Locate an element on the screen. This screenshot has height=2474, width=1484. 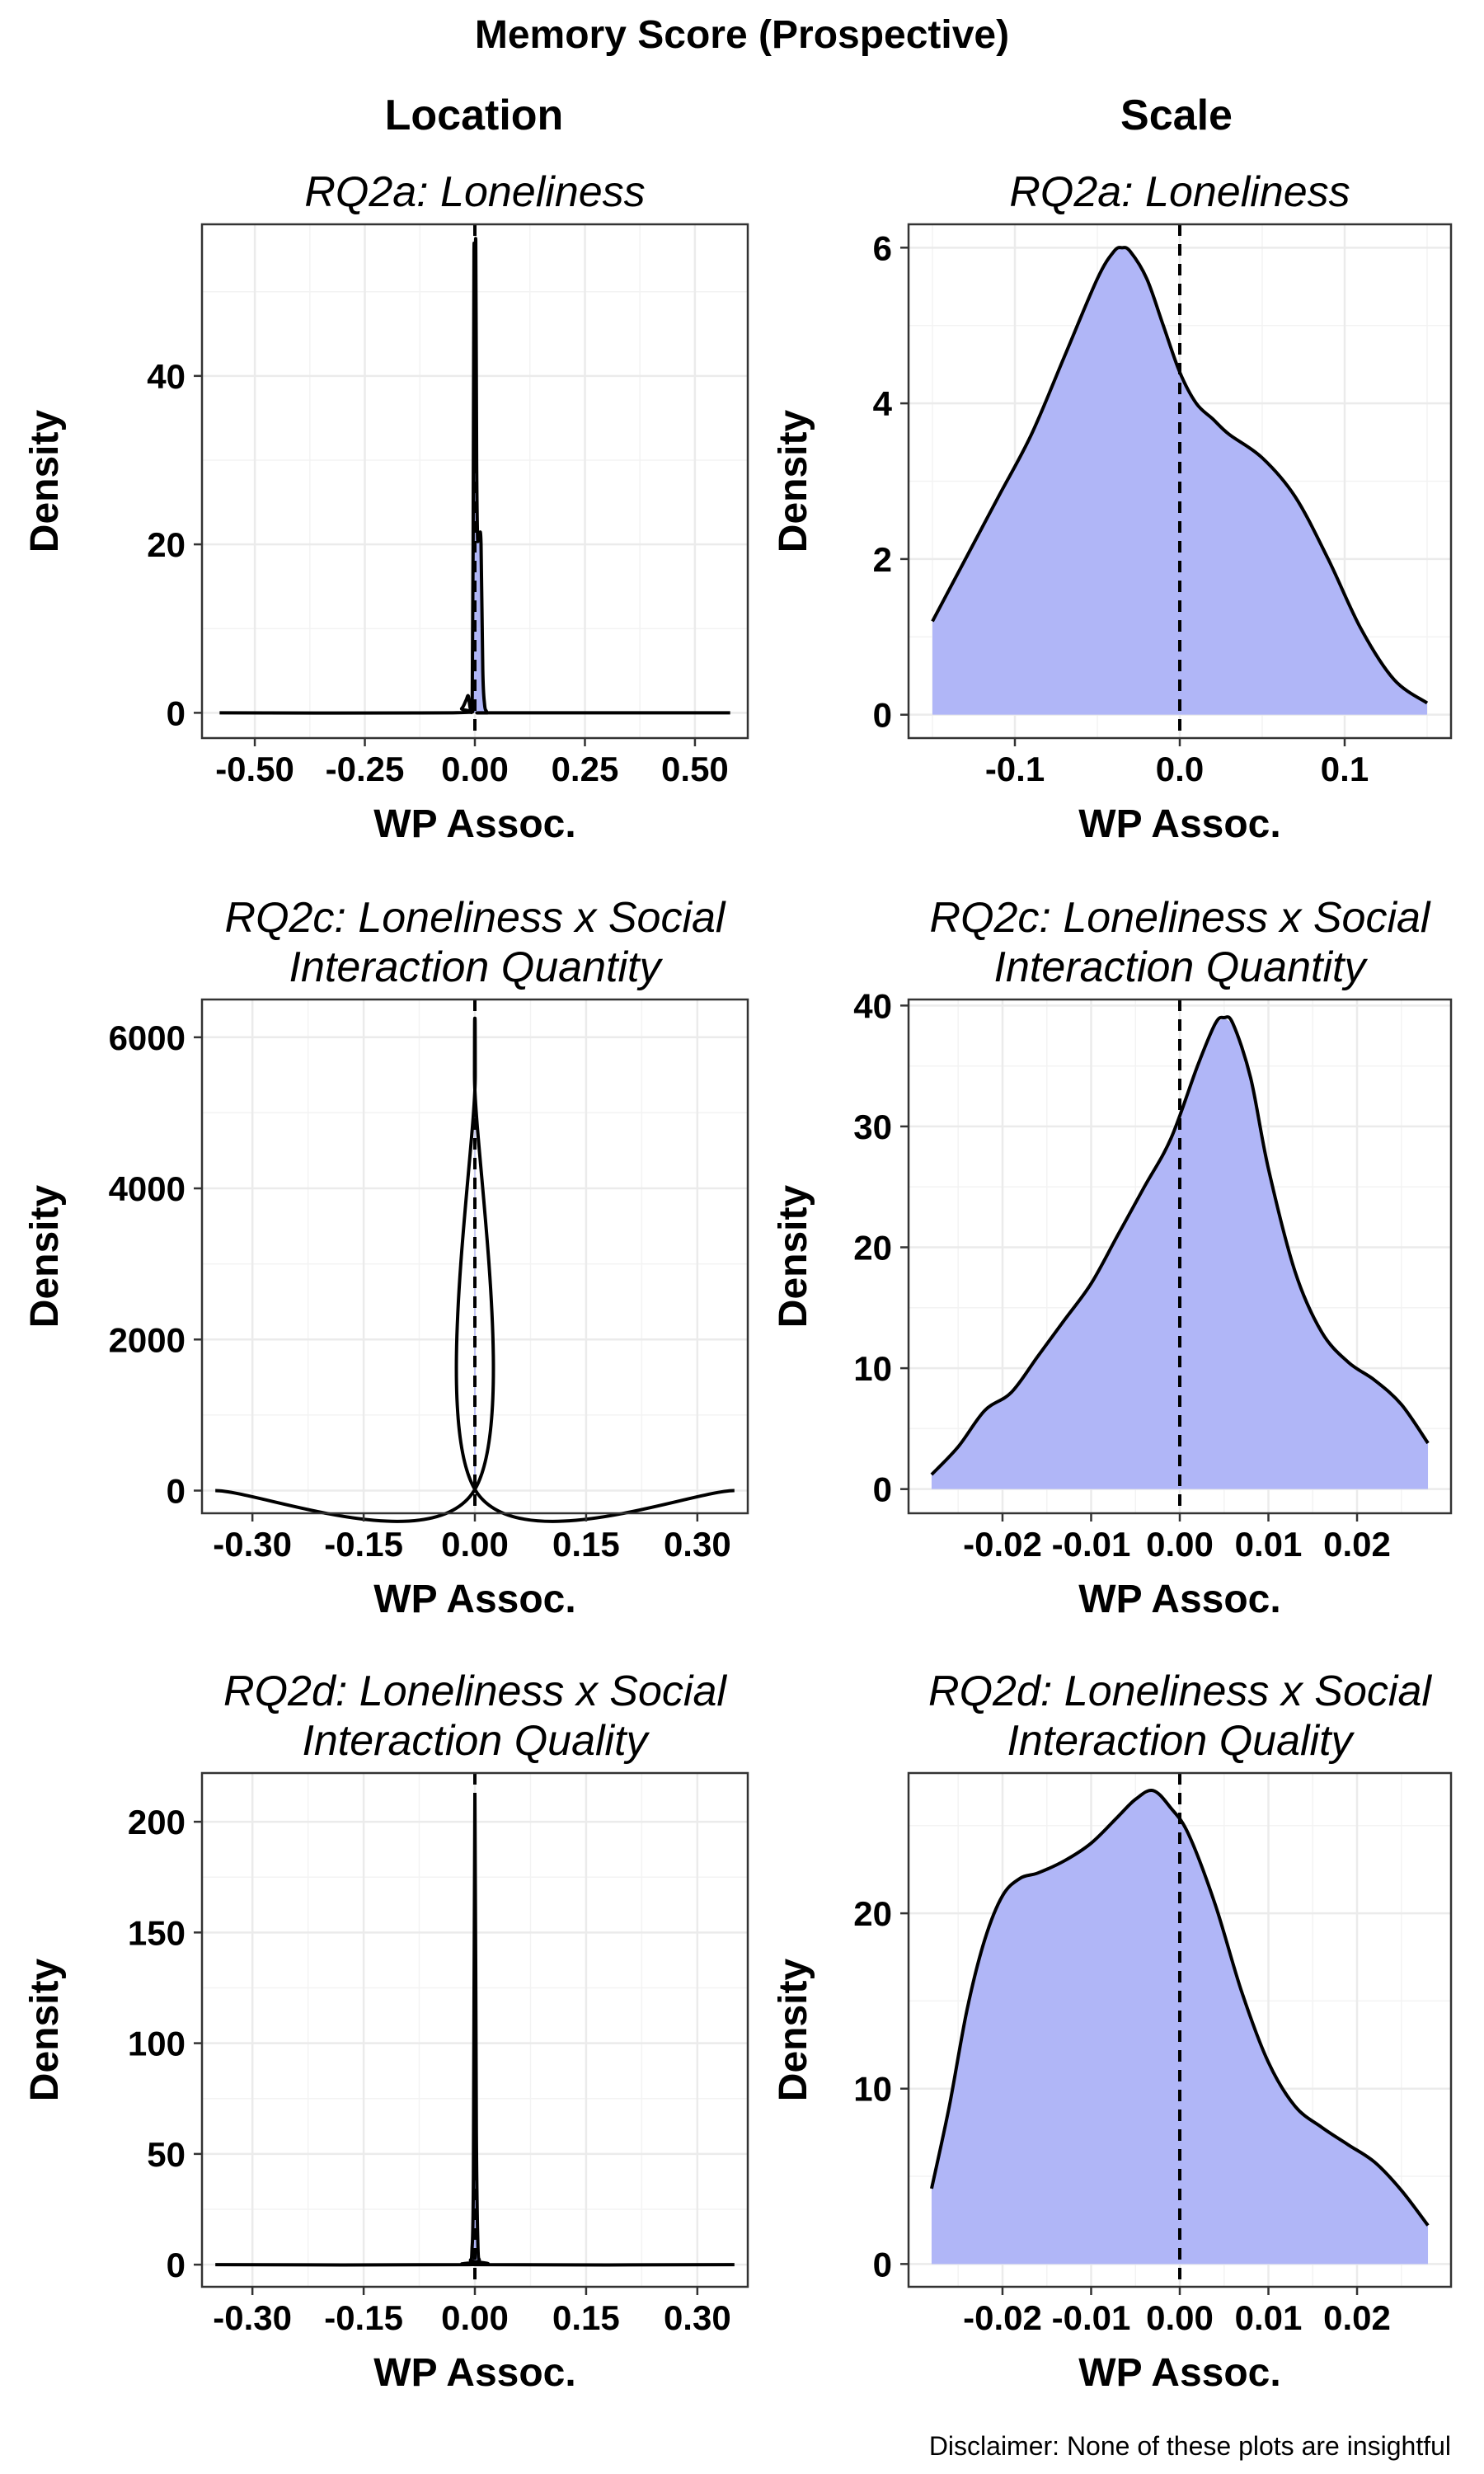
y-tick-label: 150 is located at coordinates (157, 1932).